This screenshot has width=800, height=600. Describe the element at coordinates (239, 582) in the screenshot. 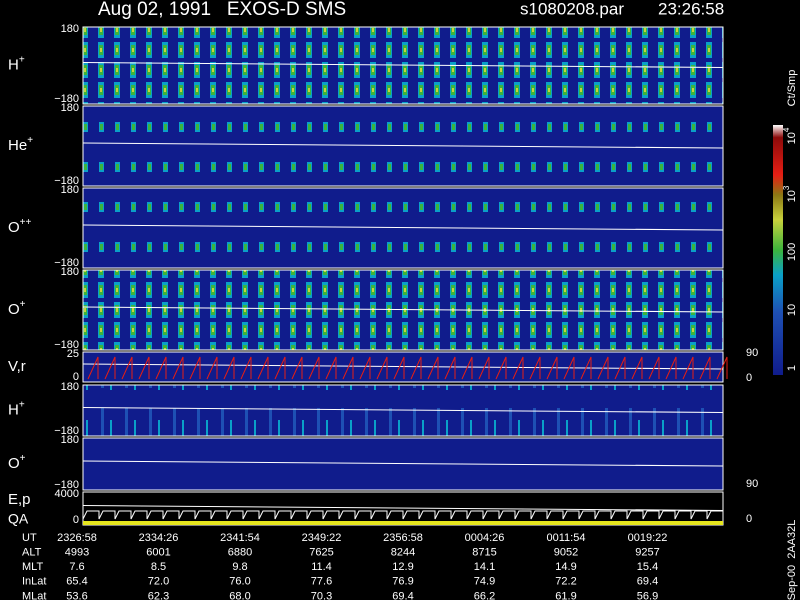

I see `row-value: 76.0` at that location.